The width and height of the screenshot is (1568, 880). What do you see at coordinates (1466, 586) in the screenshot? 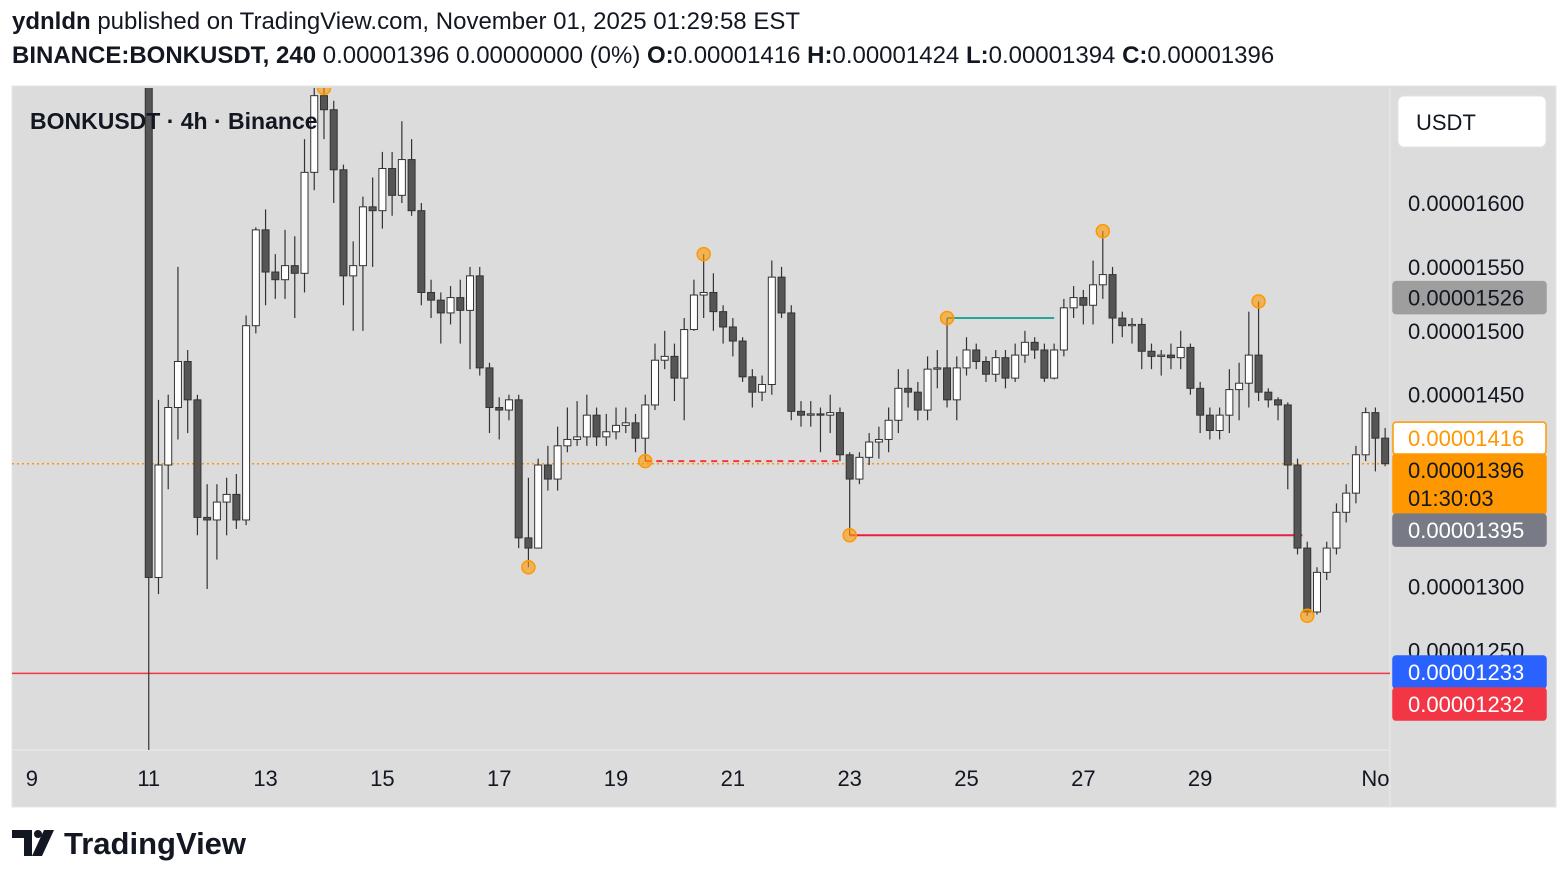
I see `y-tick-label: 0.00001300` at bounding box center [1466, 586].